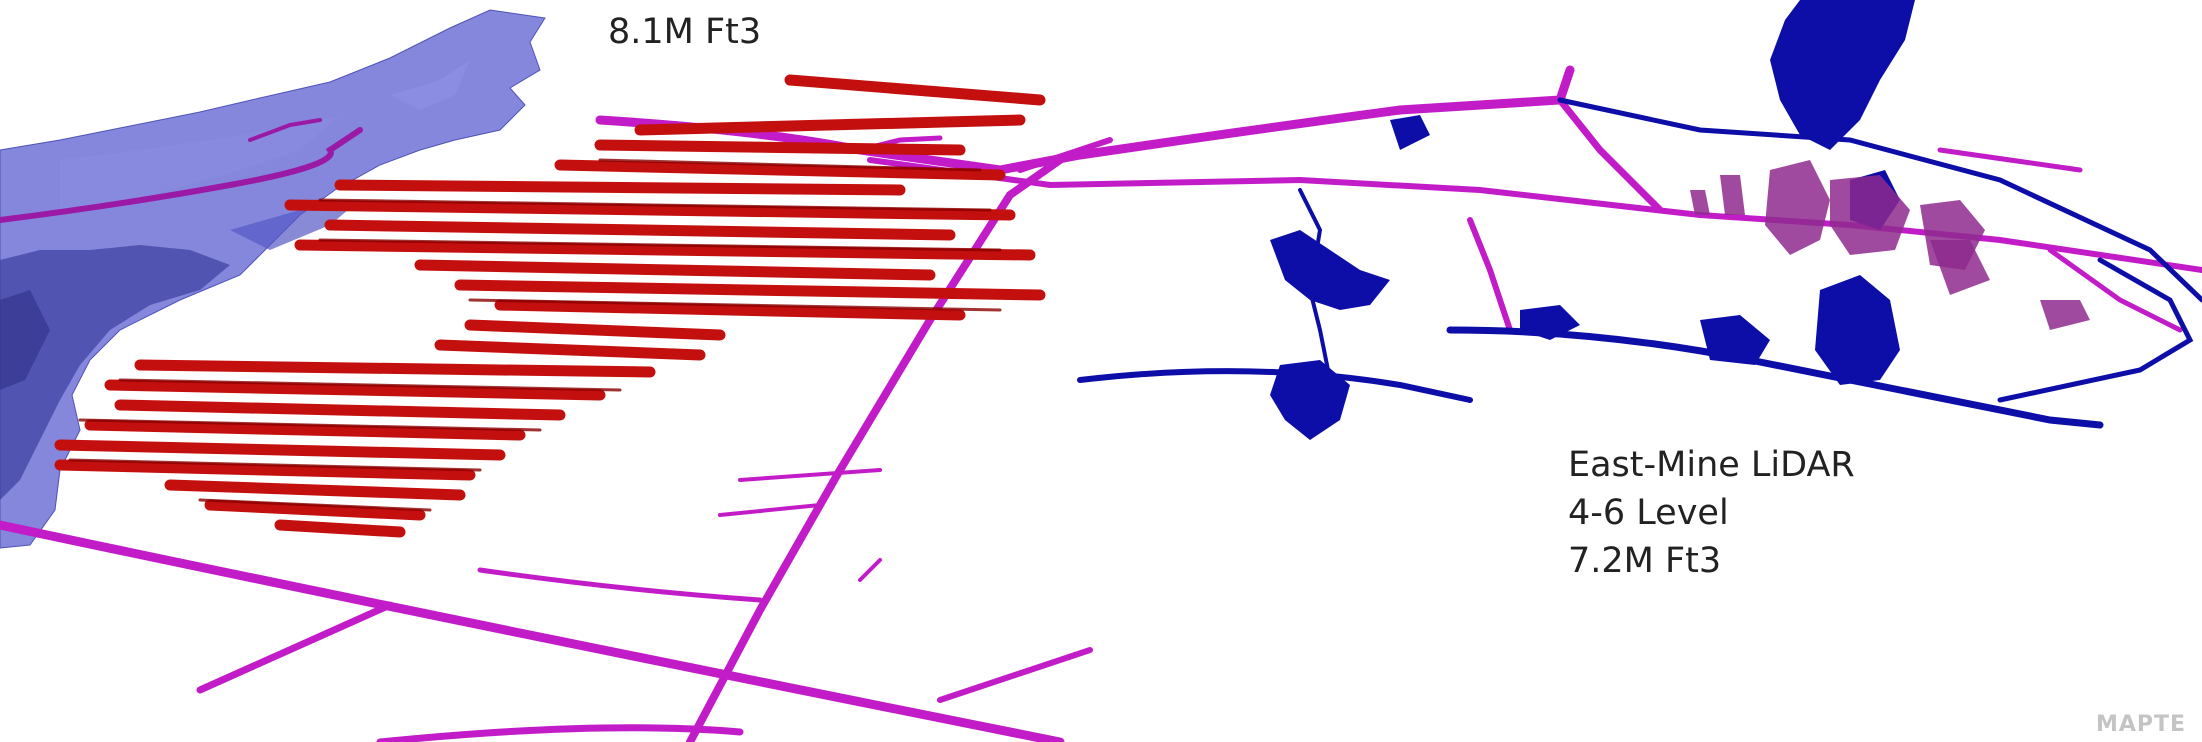 This screenshot has height=742, width=2202. I want to click on lidar-stope-clusters, so click(1890, 245).